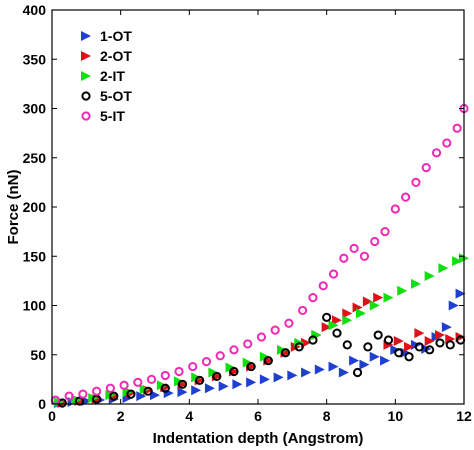 This screenshot has height=450, width=474. What do you see at coordinates (35, 59) in the screenshot?
I see `y-tick-label: 350` at bounding box center [35, 59].